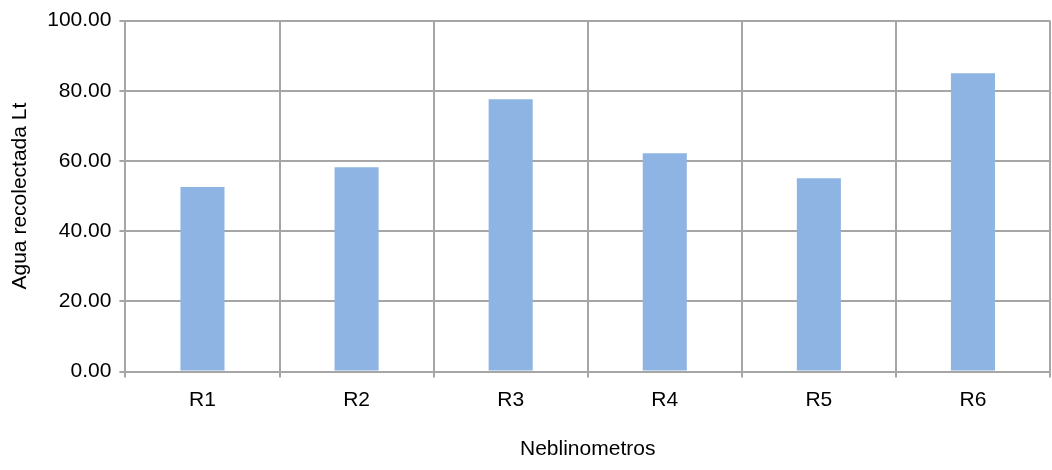  Describe the element at coordinates (588, 448) in the screenshot. I see `x-axis-title: Neblinometros` at that location.